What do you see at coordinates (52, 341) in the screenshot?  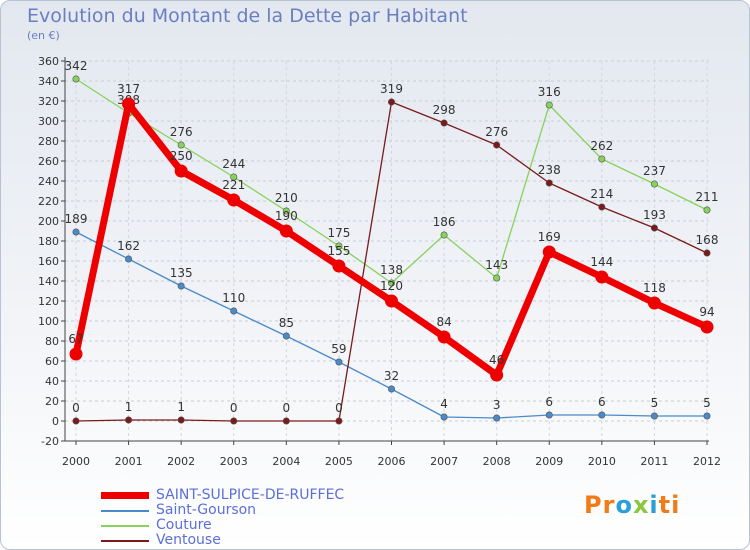 I see `y-tick-label: 80` at bounding box center [52, 341].